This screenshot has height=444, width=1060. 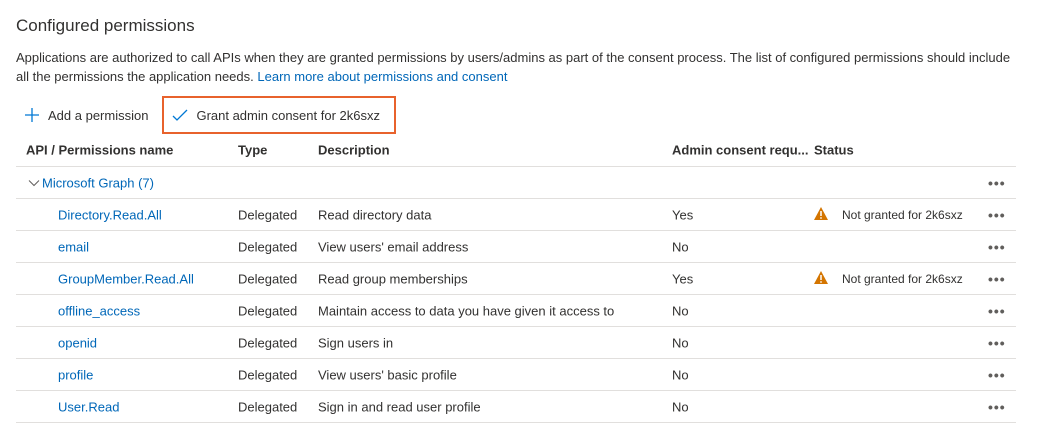 What do you see at coordinates (89, 406) in the screenshot?
I see `permission-link: User.Read` at bounding box center [89, 406].